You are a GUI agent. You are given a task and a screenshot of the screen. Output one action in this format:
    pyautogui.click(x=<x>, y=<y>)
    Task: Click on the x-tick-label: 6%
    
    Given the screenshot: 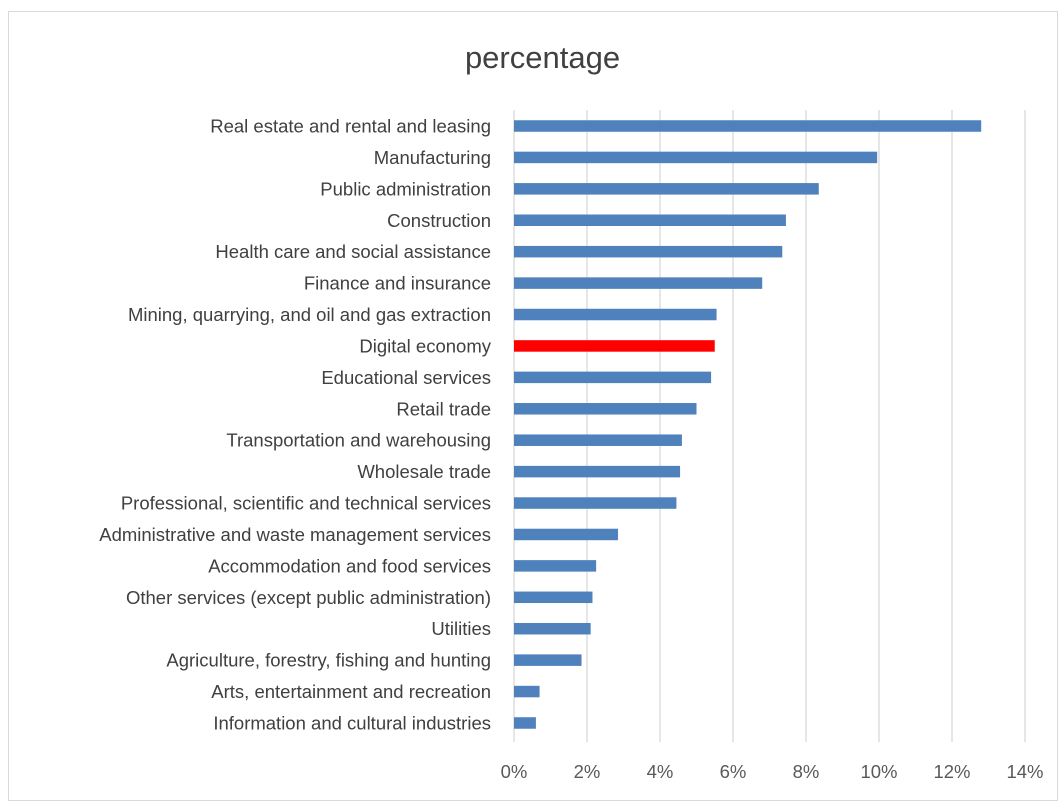 What is the action you would take?
    pyautogui.click(x=733, y=771)
    